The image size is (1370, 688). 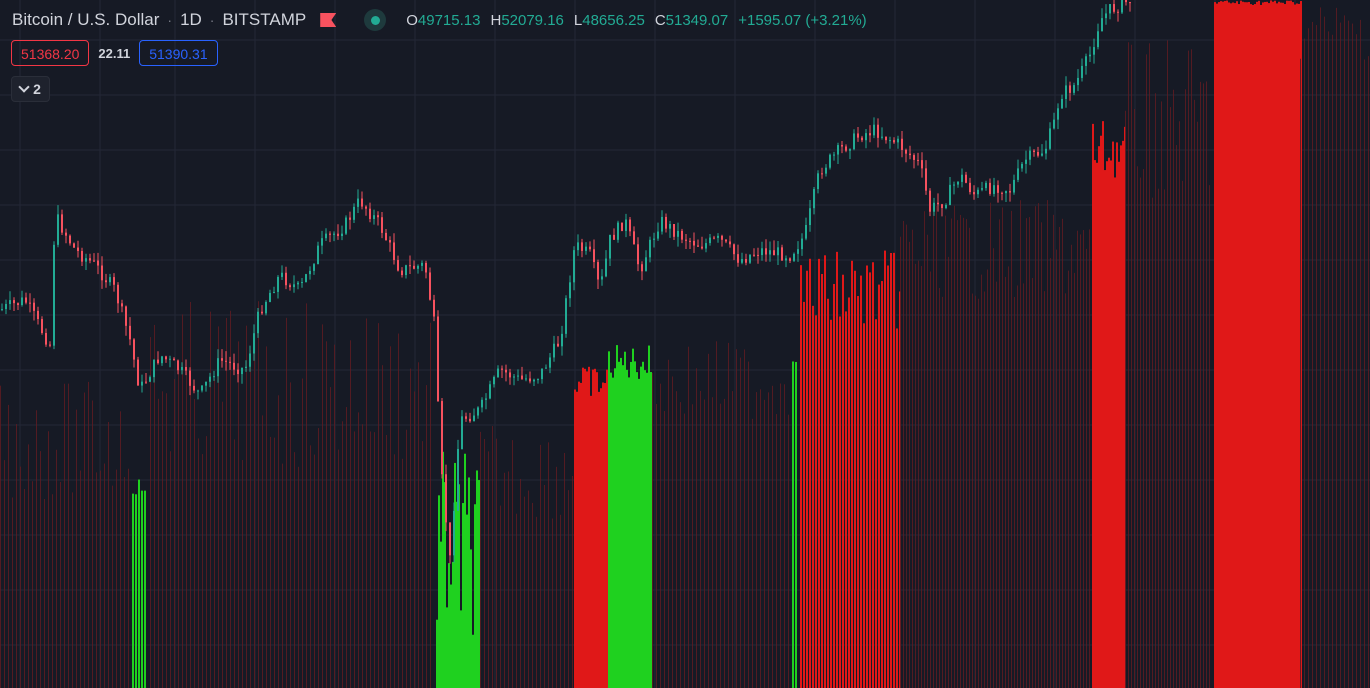 What do you see at coordinates (264, 19) in the screenshot?
I see `exchange-label: BITSTAMP` at bounding box center [264, 19].